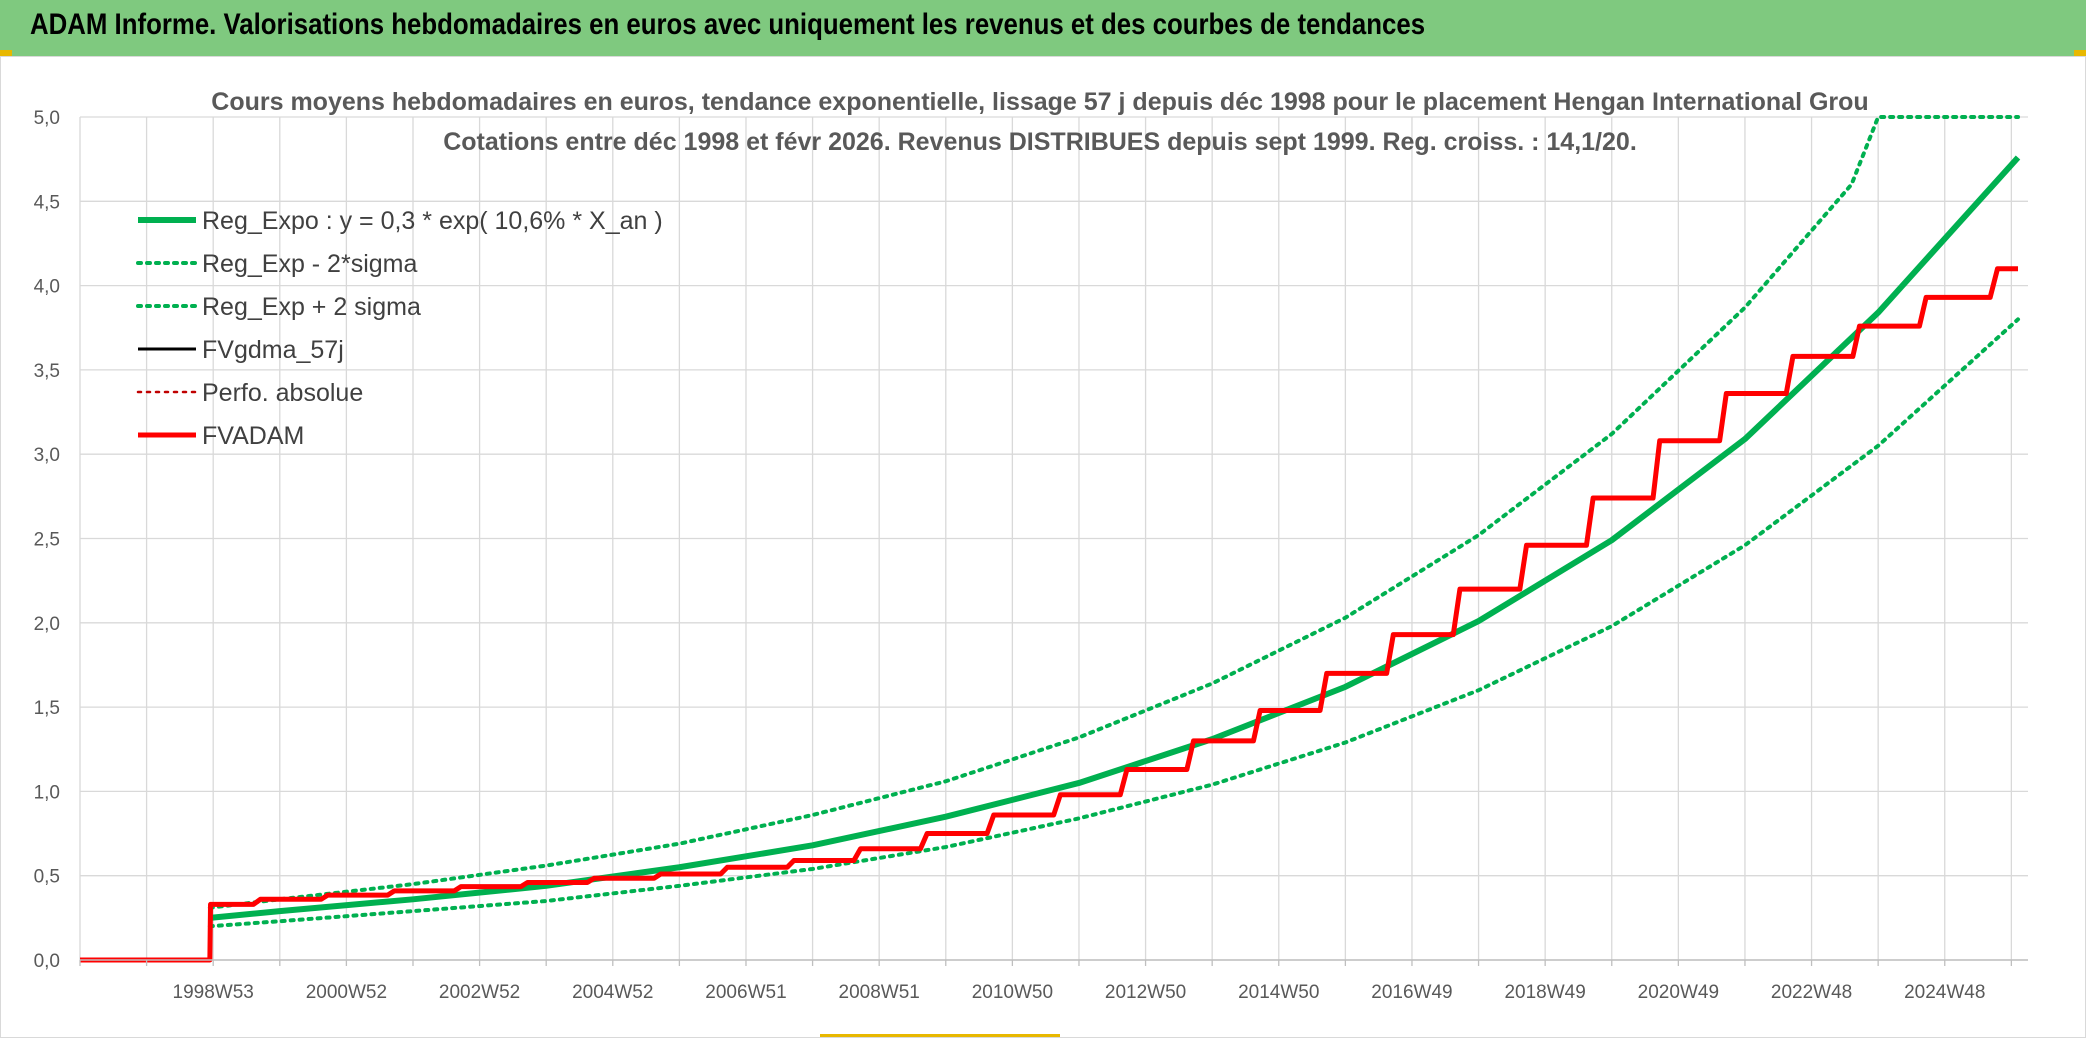 This screenshot has height=1038, width=2086. What do you see at coordinates (309, 264) in the screenshot?
I see `legend-label: Reg_Exp - 2*sigma` at bounding box center [309, 264].